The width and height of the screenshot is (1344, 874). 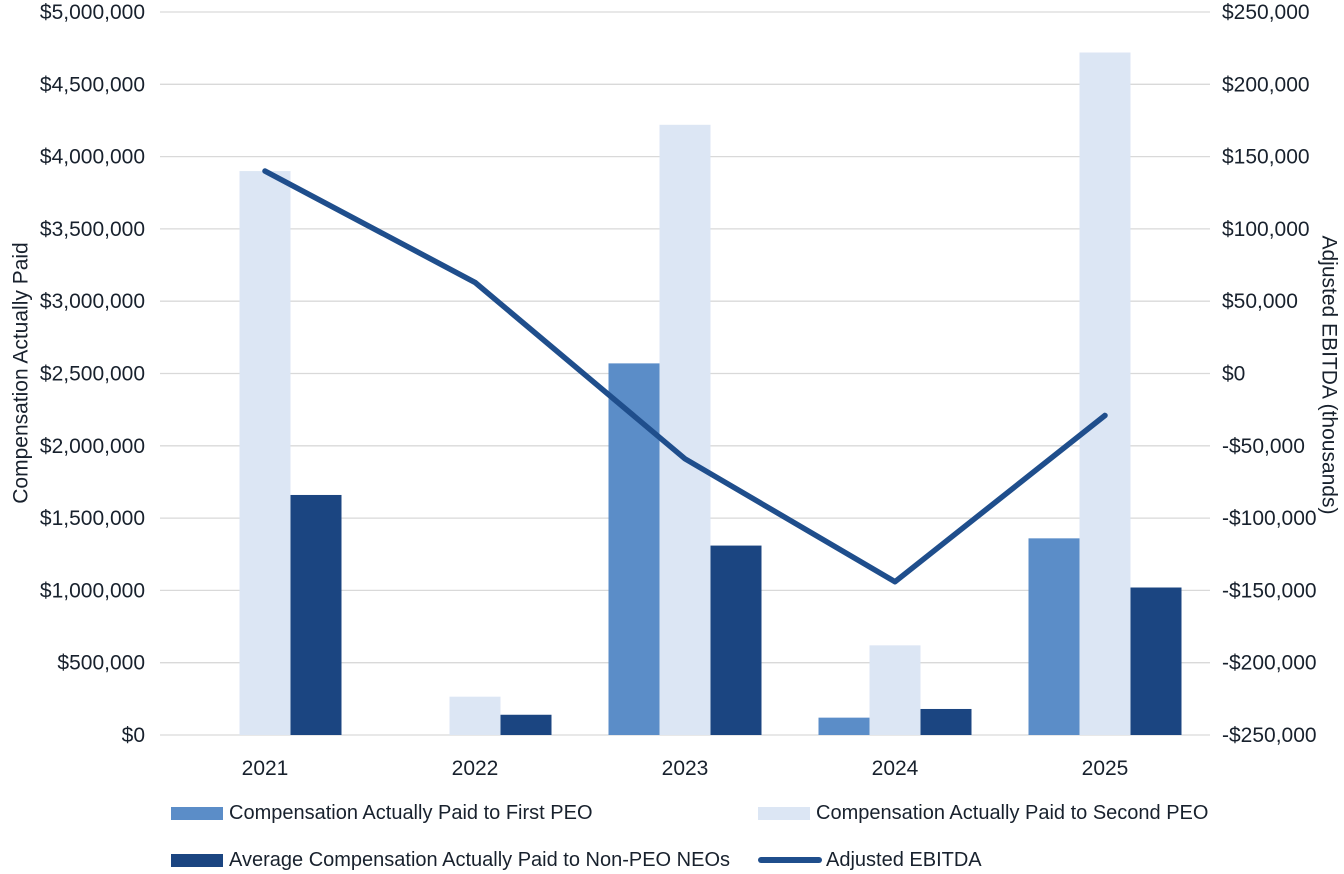 I want to click on right-axis-tick-label: -$200,000, so click(x=1269, y=663).